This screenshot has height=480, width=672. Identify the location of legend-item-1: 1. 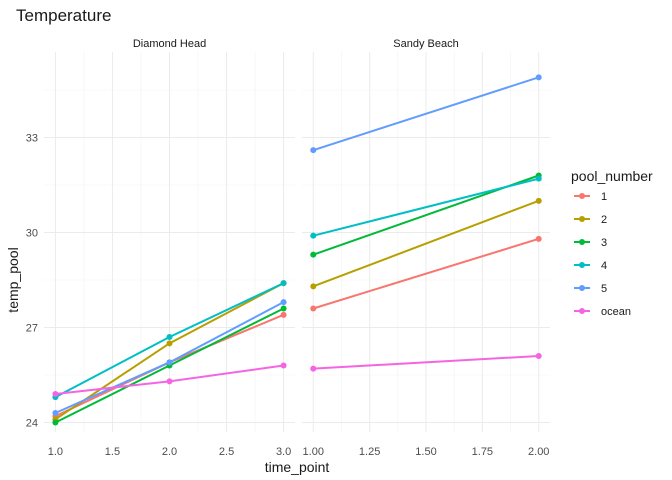
(590, 197).